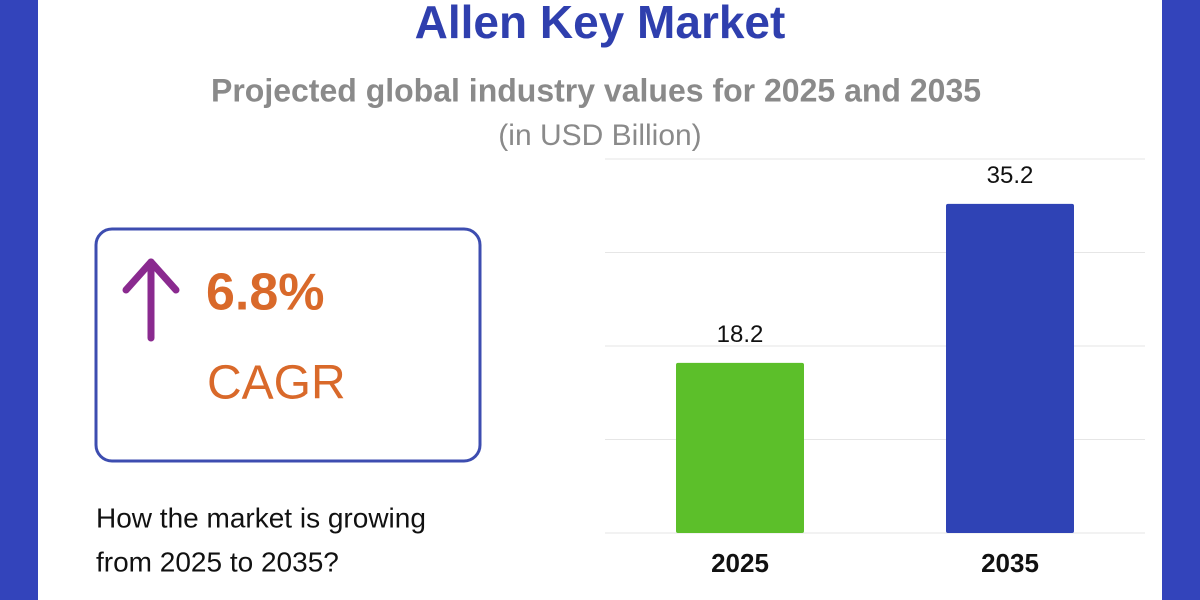 This screenshot has width=1200, height=600. What do you see at coordinates (288, 345) in the screenshot?
I see `cagr-box` at bounding box center [288, 345].